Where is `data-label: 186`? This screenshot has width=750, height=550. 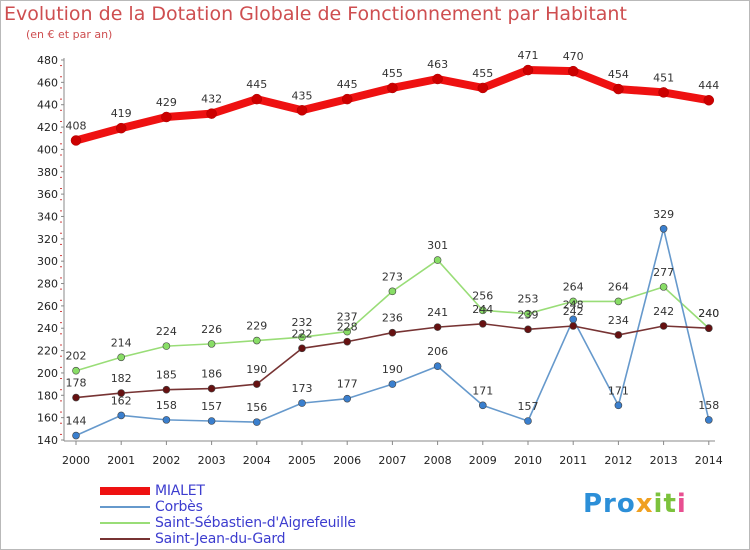 data-label: 186 is located at coordinates (211, 374).